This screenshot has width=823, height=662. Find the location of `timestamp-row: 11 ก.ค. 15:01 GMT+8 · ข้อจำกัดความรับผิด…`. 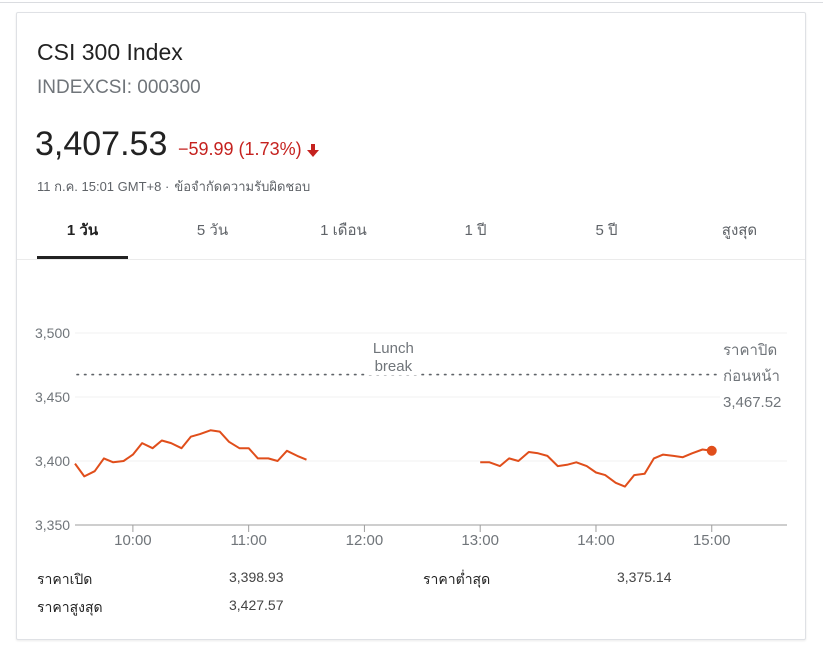

timestamp-row: 11 ก.ค. 15:01 GMT+8 · ข้อจำกัดความรับผิด… is located at coordinates (173, 186).